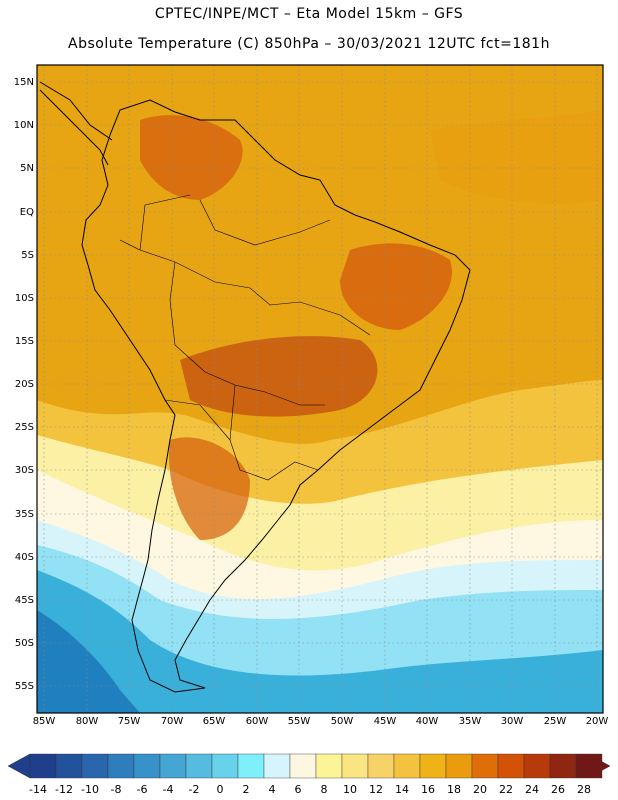  Describe the element at coordinates (272, 789) in the screenshot. I see `colorbar-label: 4` at that location.